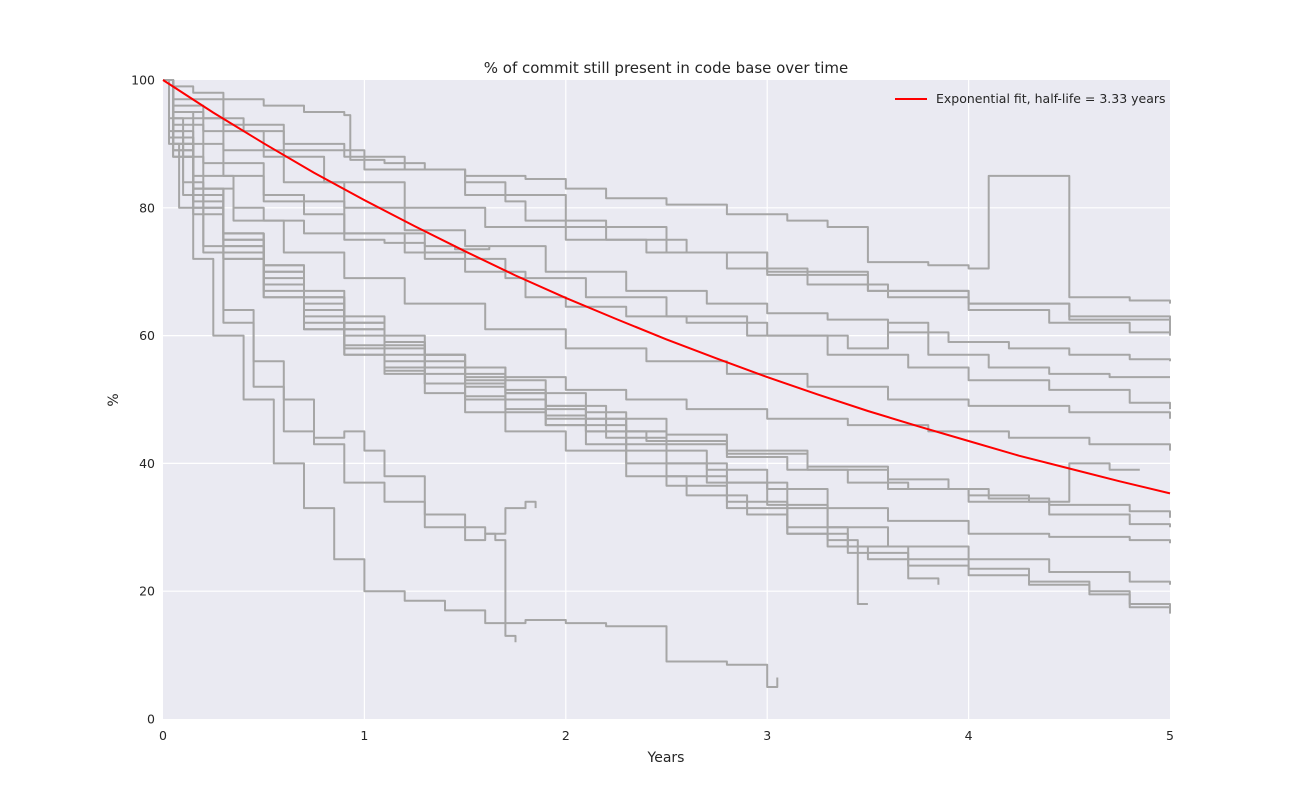  Describe the element at coordinates (147, 207) in the screenshot. I see `y-tick-label: 80` at that location.